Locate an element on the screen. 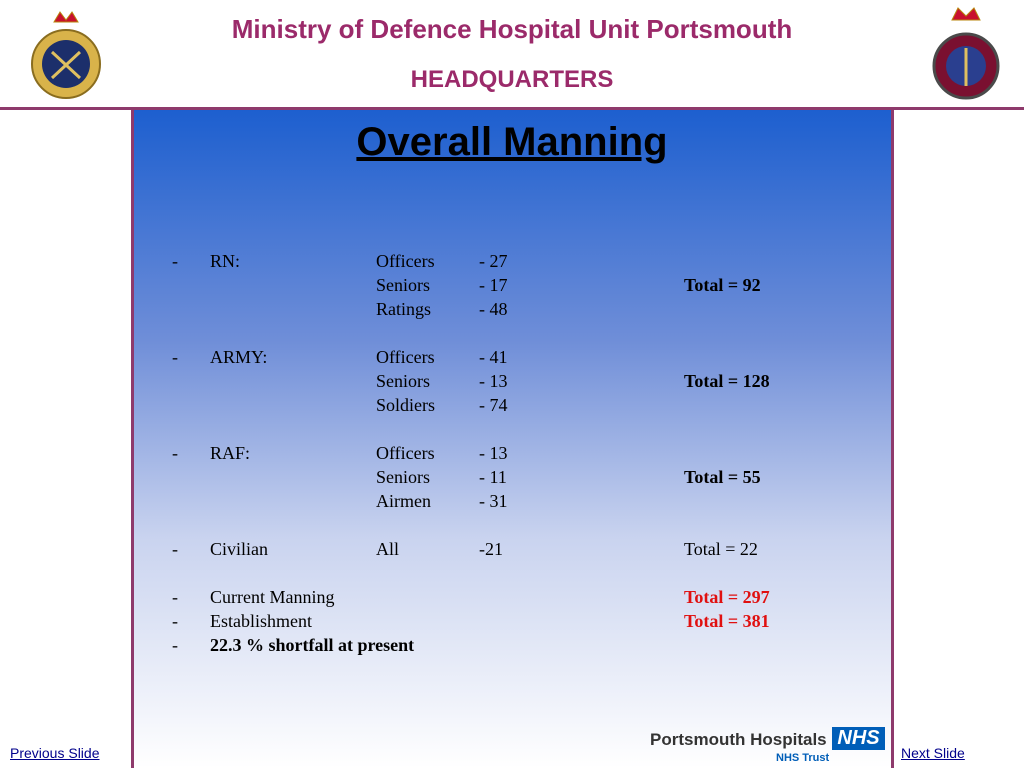 The height and width of the screenshot is (768, 1024). row-total: Total = 297 is located at coordinates (727, 597).